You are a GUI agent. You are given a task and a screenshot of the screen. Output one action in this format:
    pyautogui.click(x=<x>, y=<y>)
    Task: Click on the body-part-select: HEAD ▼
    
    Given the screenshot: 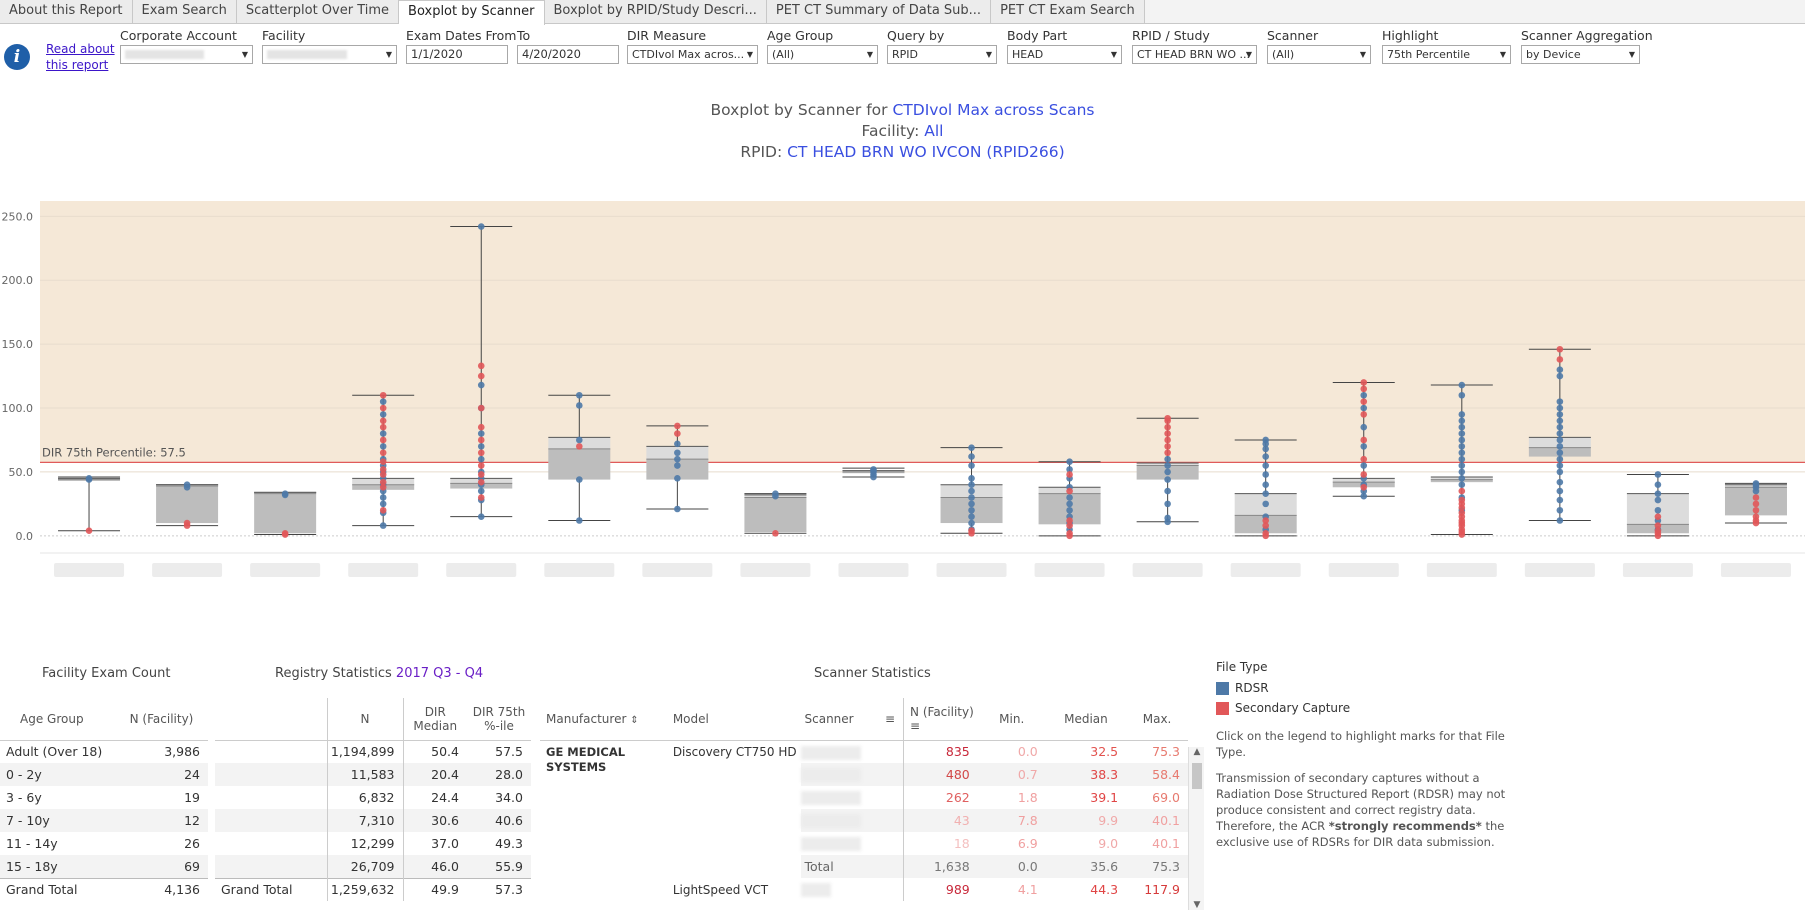 What is the action you would take?
    pyautogui.click(x=1064, y=54)
    